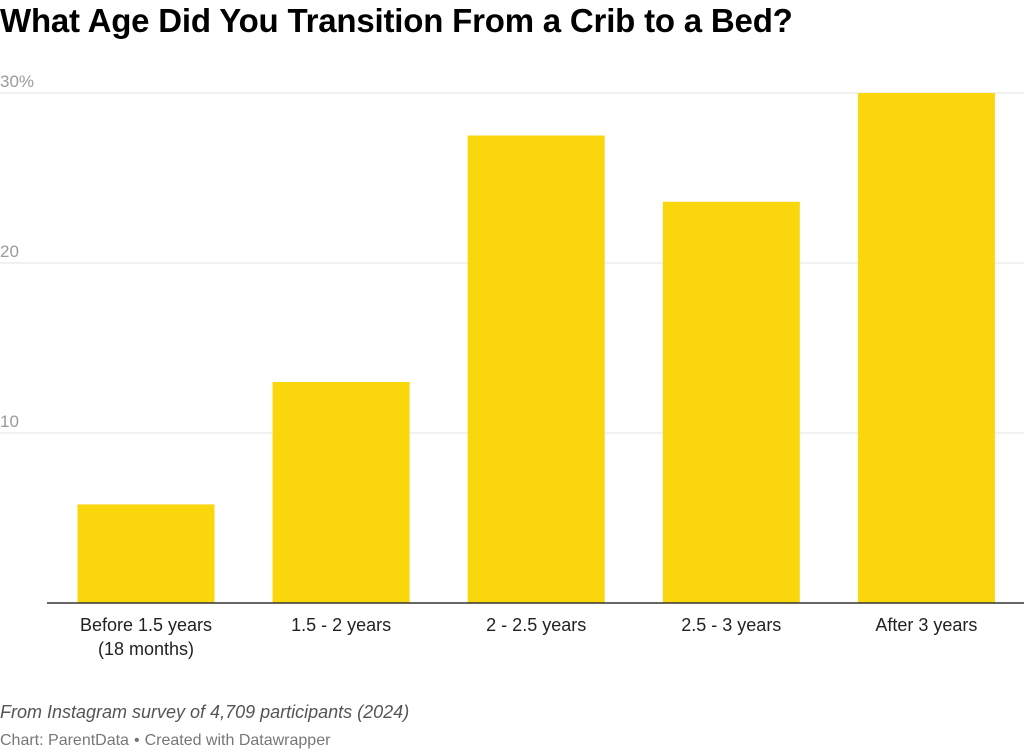 This screenshot has height=754, width=1024. I want to click on x-tick-label: 2 - 2.5 years, so click(536, 625).